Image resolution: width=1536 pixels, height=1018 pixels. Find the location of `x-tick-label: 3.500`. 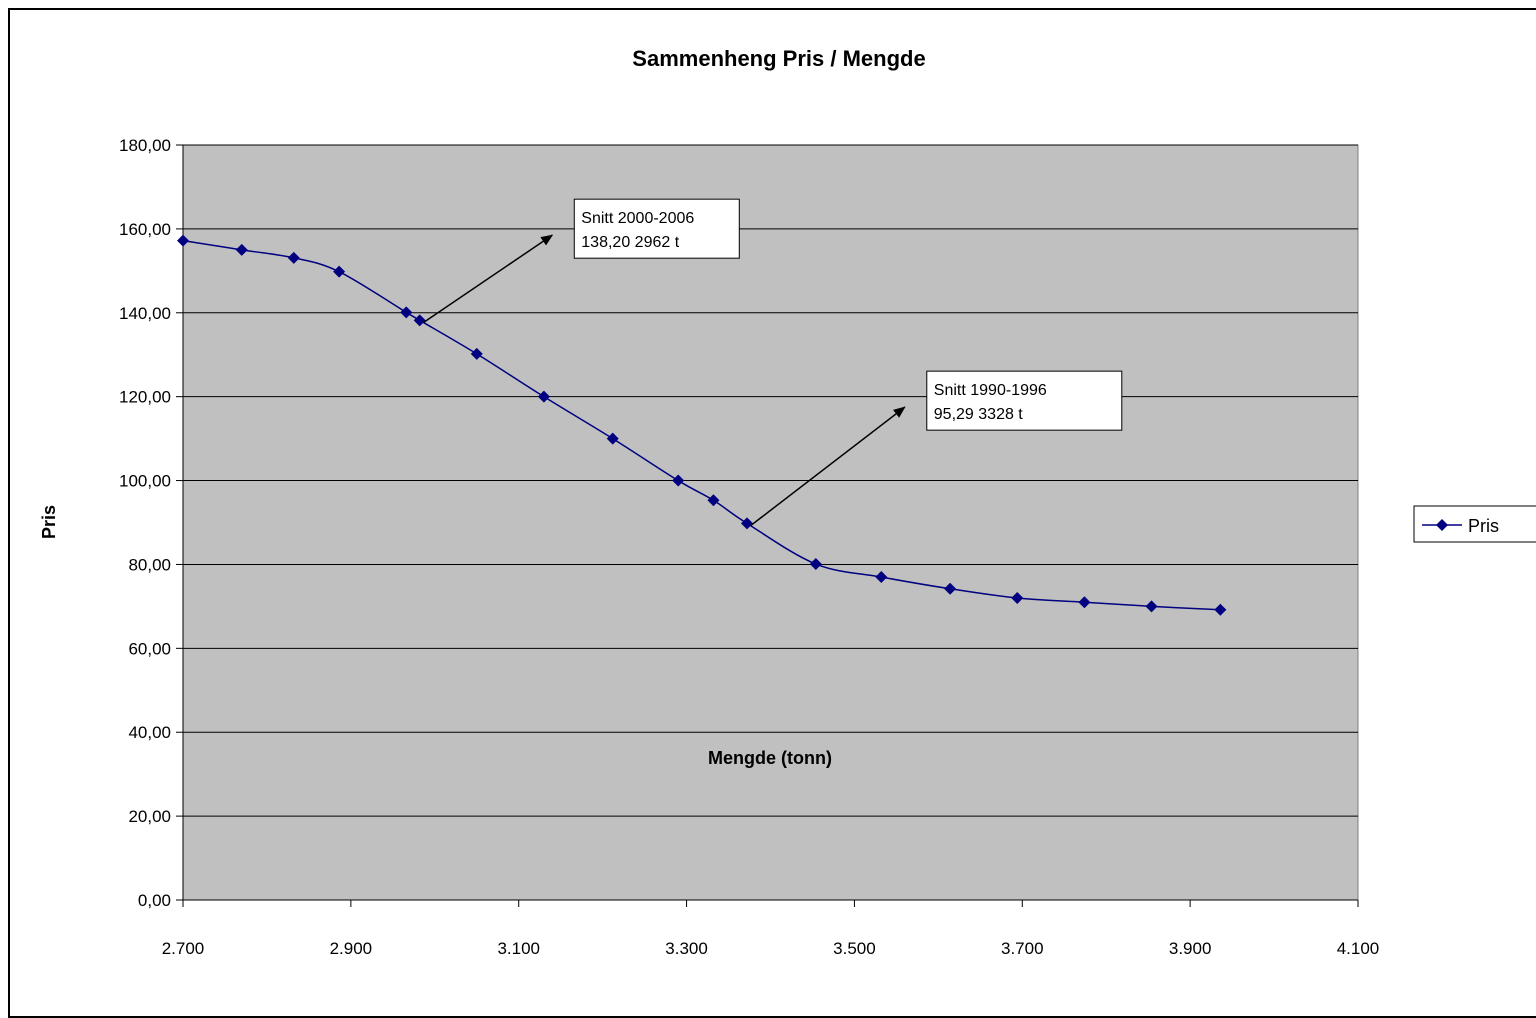

x-tick-label: 3.500 is located at coordinates (854, 948).